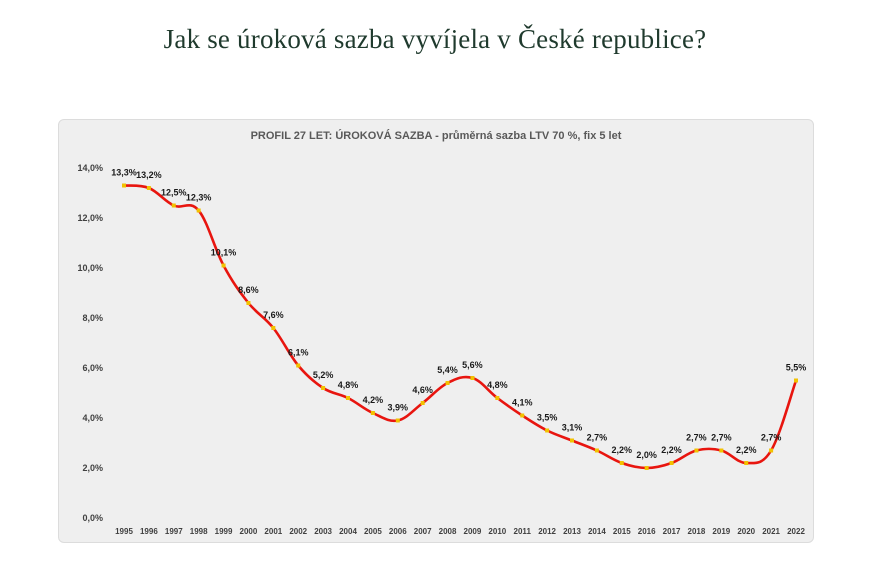 Image resolution: width=870 pixels, height=585 pixels. Describe the element at coordinates (448, 531) in the screenshot. I see `x-tick-label: 2008` at that location.